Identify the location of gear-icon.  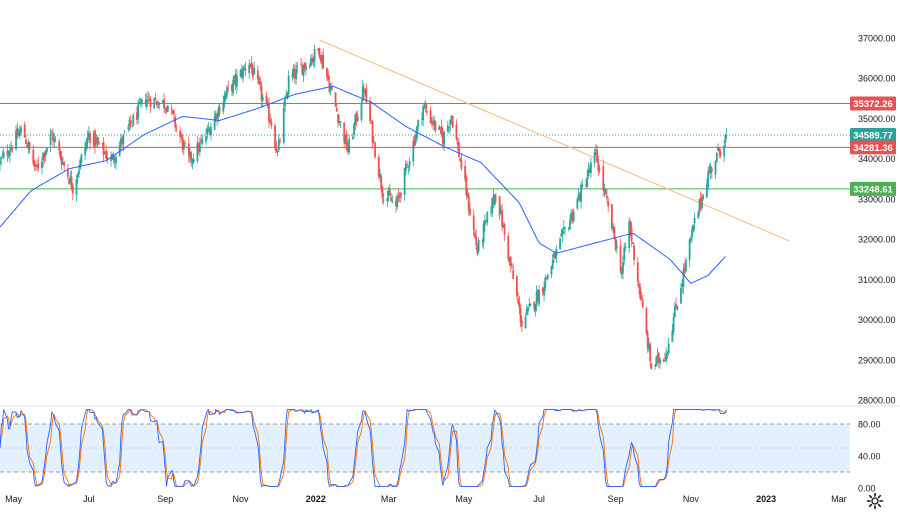
(875, 501).